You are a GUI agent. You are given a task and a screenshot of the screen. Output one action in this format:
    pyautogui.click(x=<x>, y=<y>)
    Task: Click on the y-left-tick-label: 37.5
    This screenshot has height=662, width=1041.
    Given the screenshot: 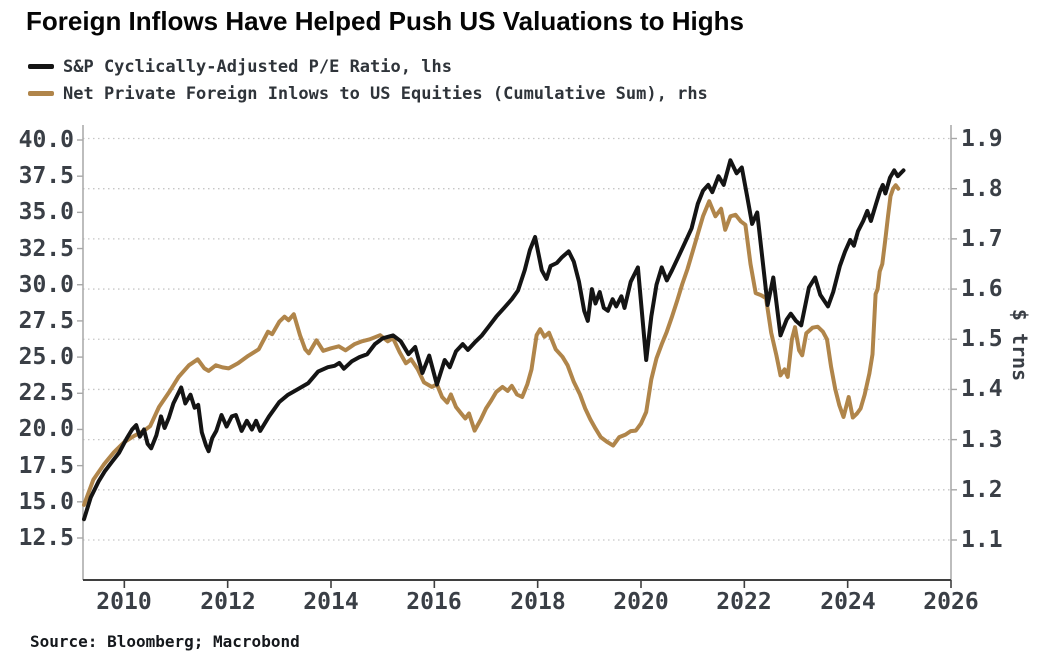 What is the action you would take?
    pyautogui.click(x=46, y=176)
    